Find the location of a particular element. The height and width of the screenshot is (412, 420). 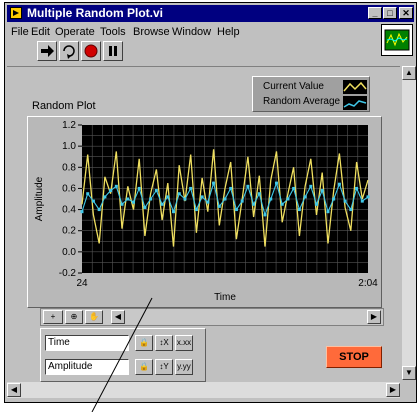

pan-hand-icon: ✋ is located at coordinates (94, 317).